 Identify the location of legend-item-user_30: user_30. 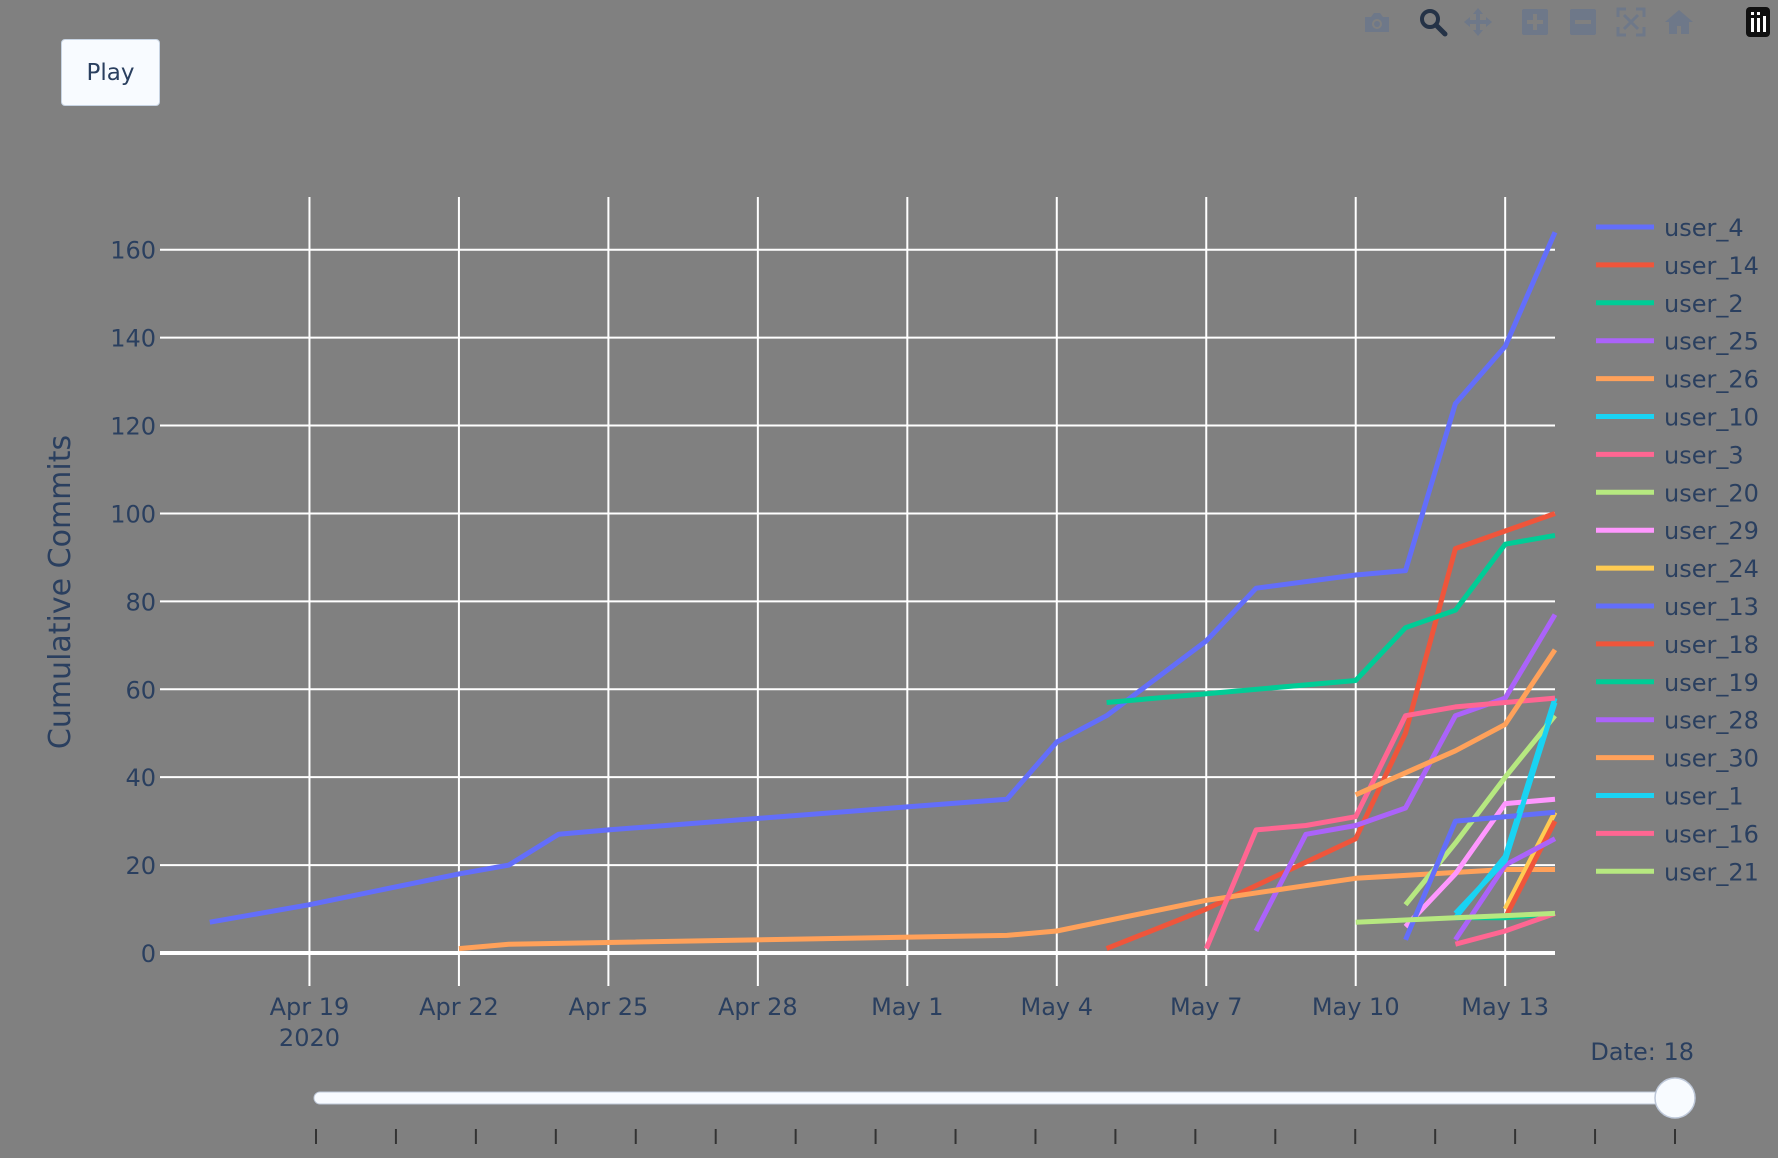
(1677, 759).